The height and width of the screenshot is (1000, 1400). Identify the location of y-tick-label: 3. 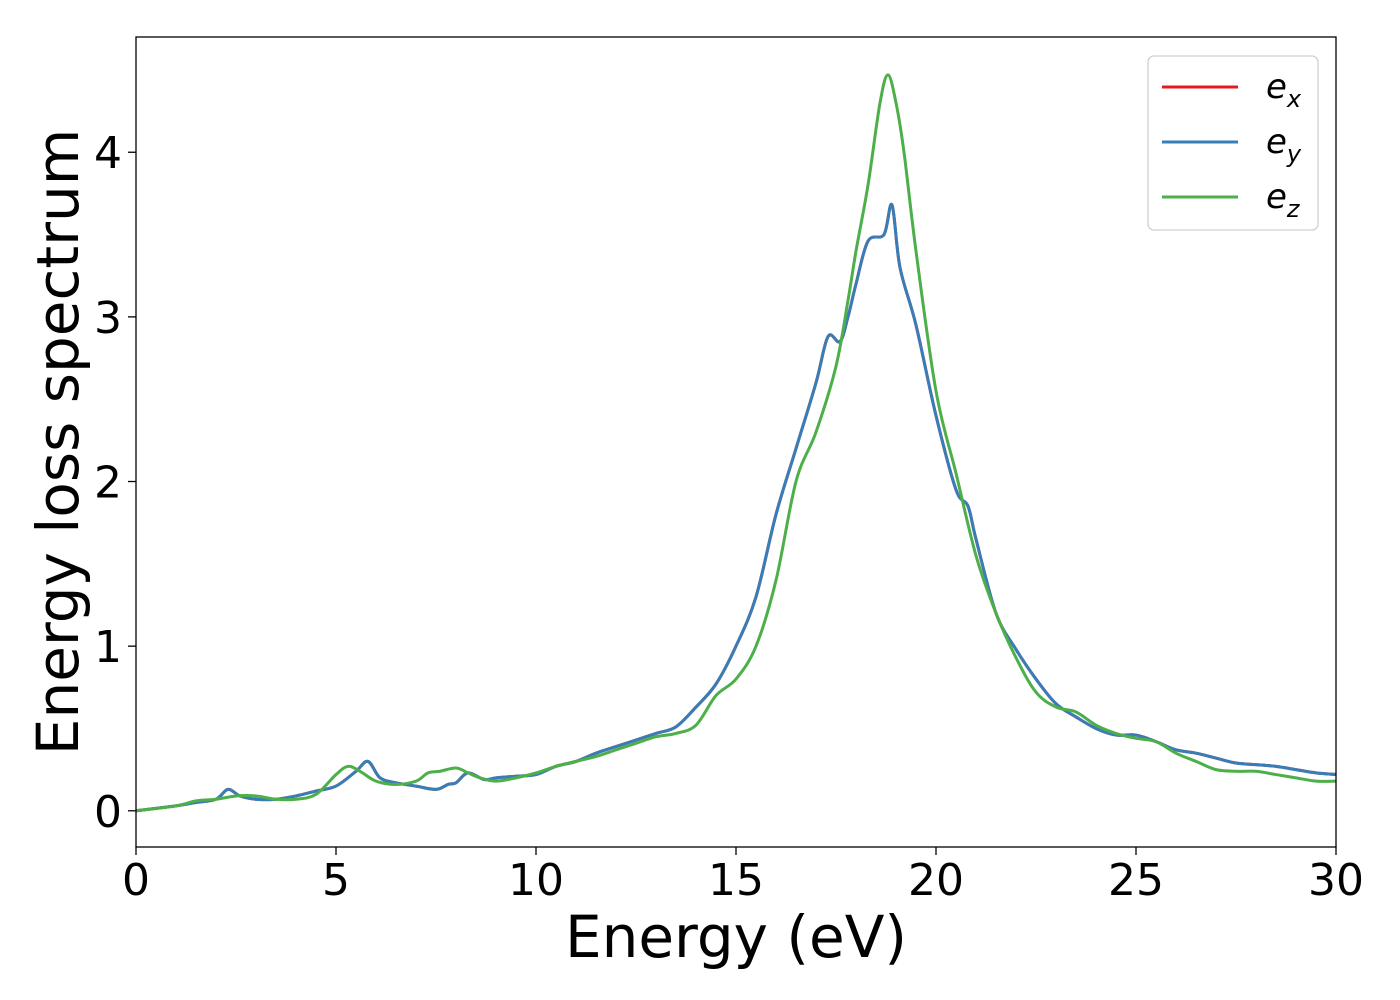
(108, 318).